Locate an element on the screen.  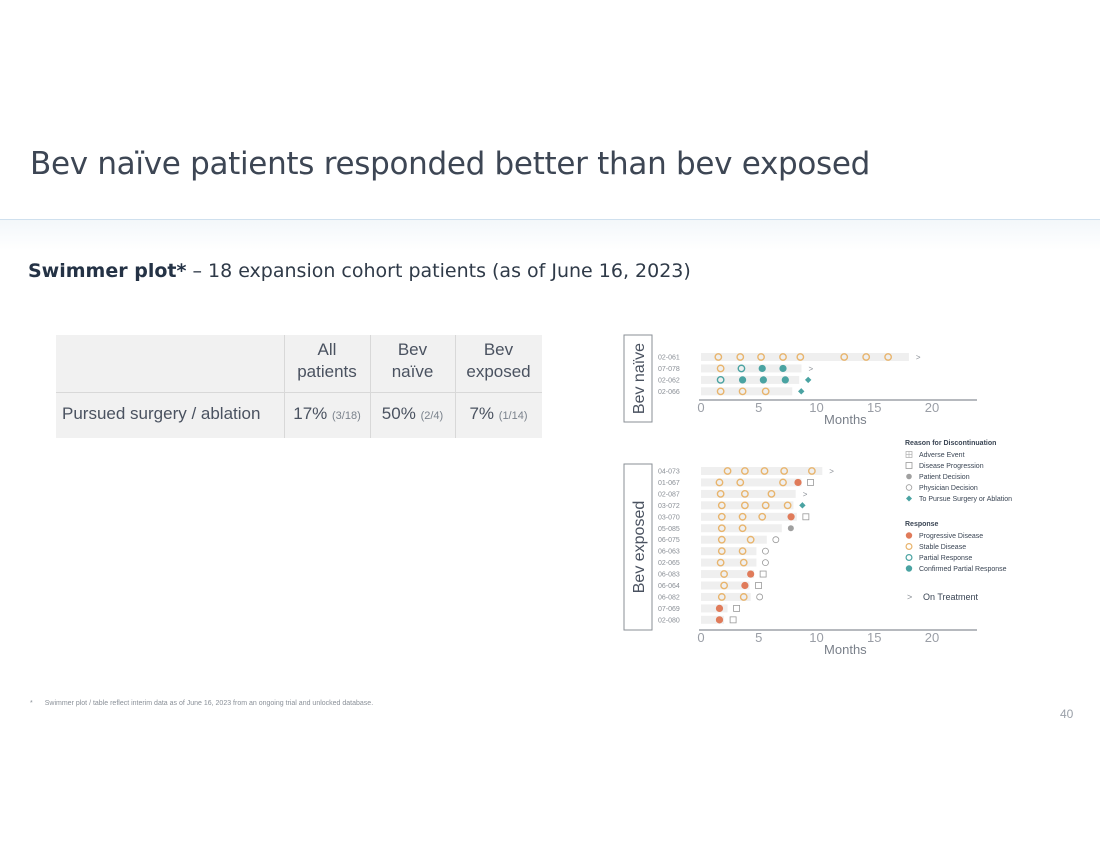
legend-label: Disease Progression is located at coordinates (951, 466).